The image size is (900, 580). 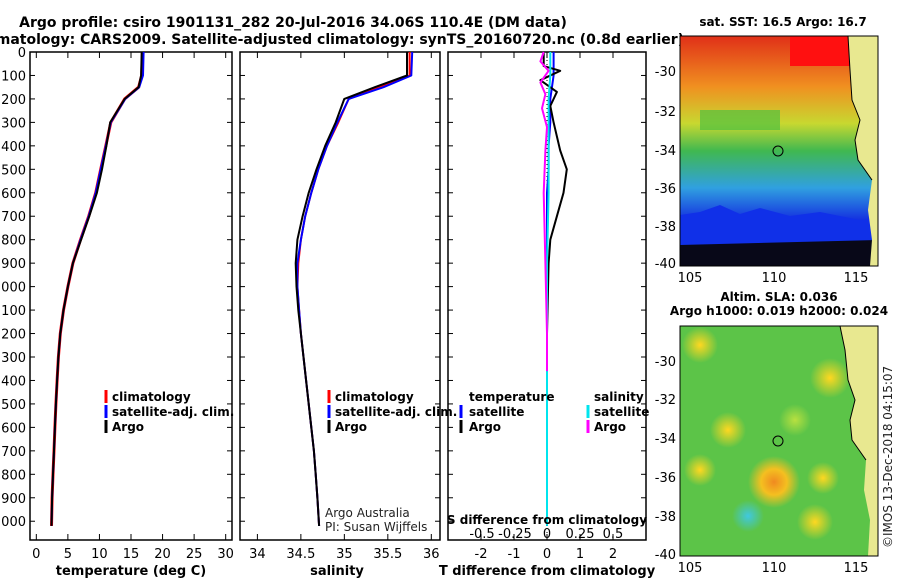 What do you see at coordinates (194, 554) in the screenshot?
I see `x-tick-label: 25` at bounding box center [194, 554].